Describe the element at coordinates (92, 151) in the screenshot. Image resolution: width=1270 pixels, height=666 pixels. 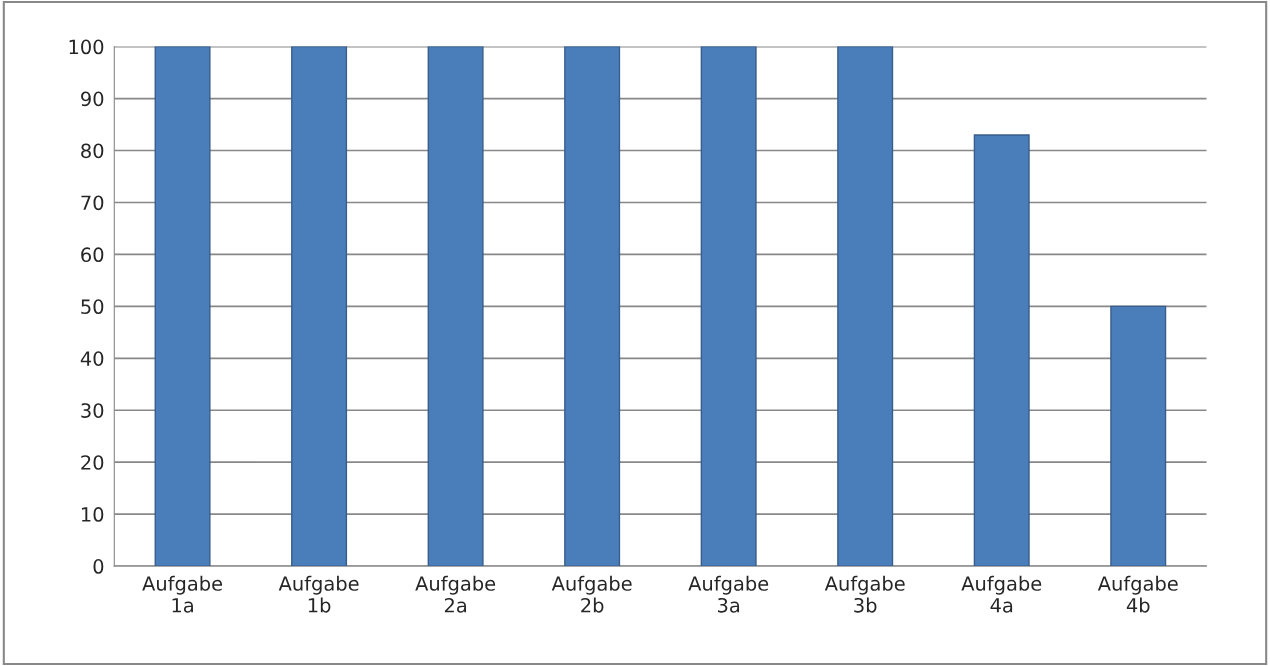
I see `y-tick-label: 80` at that location.